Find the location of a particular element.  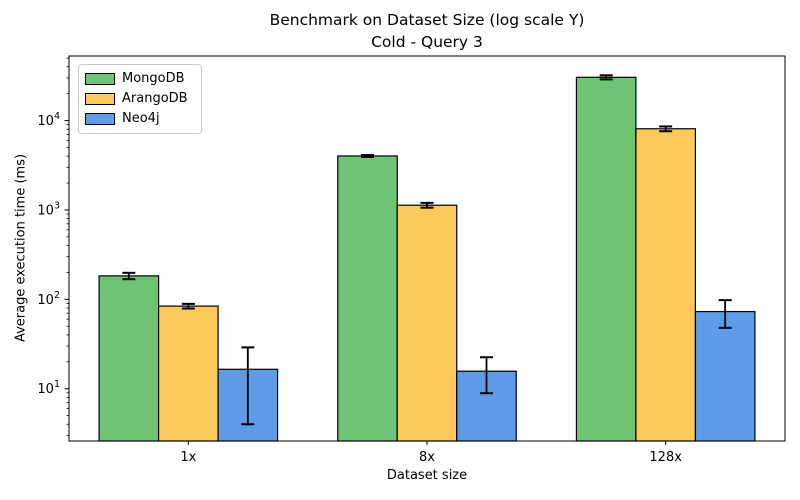

bar-arangodb-128x is located at coordinates (666, 285).